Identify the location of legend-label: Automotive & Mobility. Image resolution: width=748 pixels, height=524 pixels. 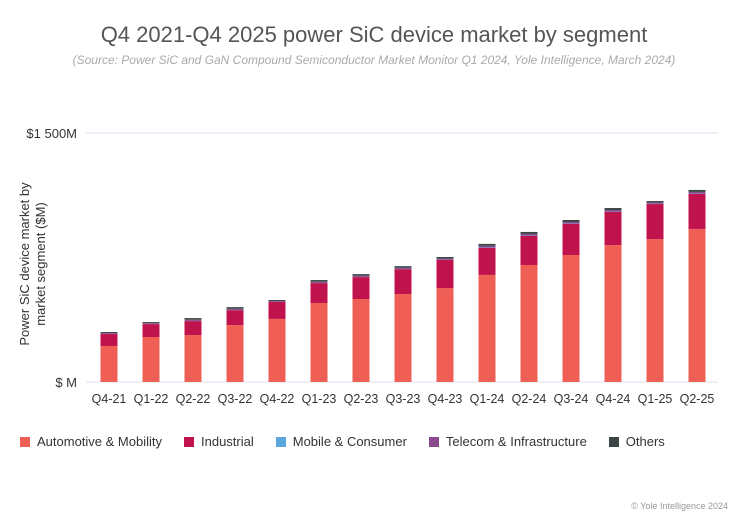
(99, 441).